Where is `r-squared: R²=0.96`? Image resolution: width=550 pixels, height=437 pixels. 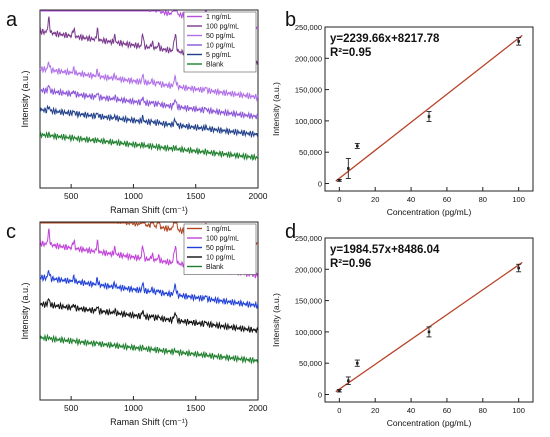
r-squared: R²=0.96 is located at coordinates (350, 264).